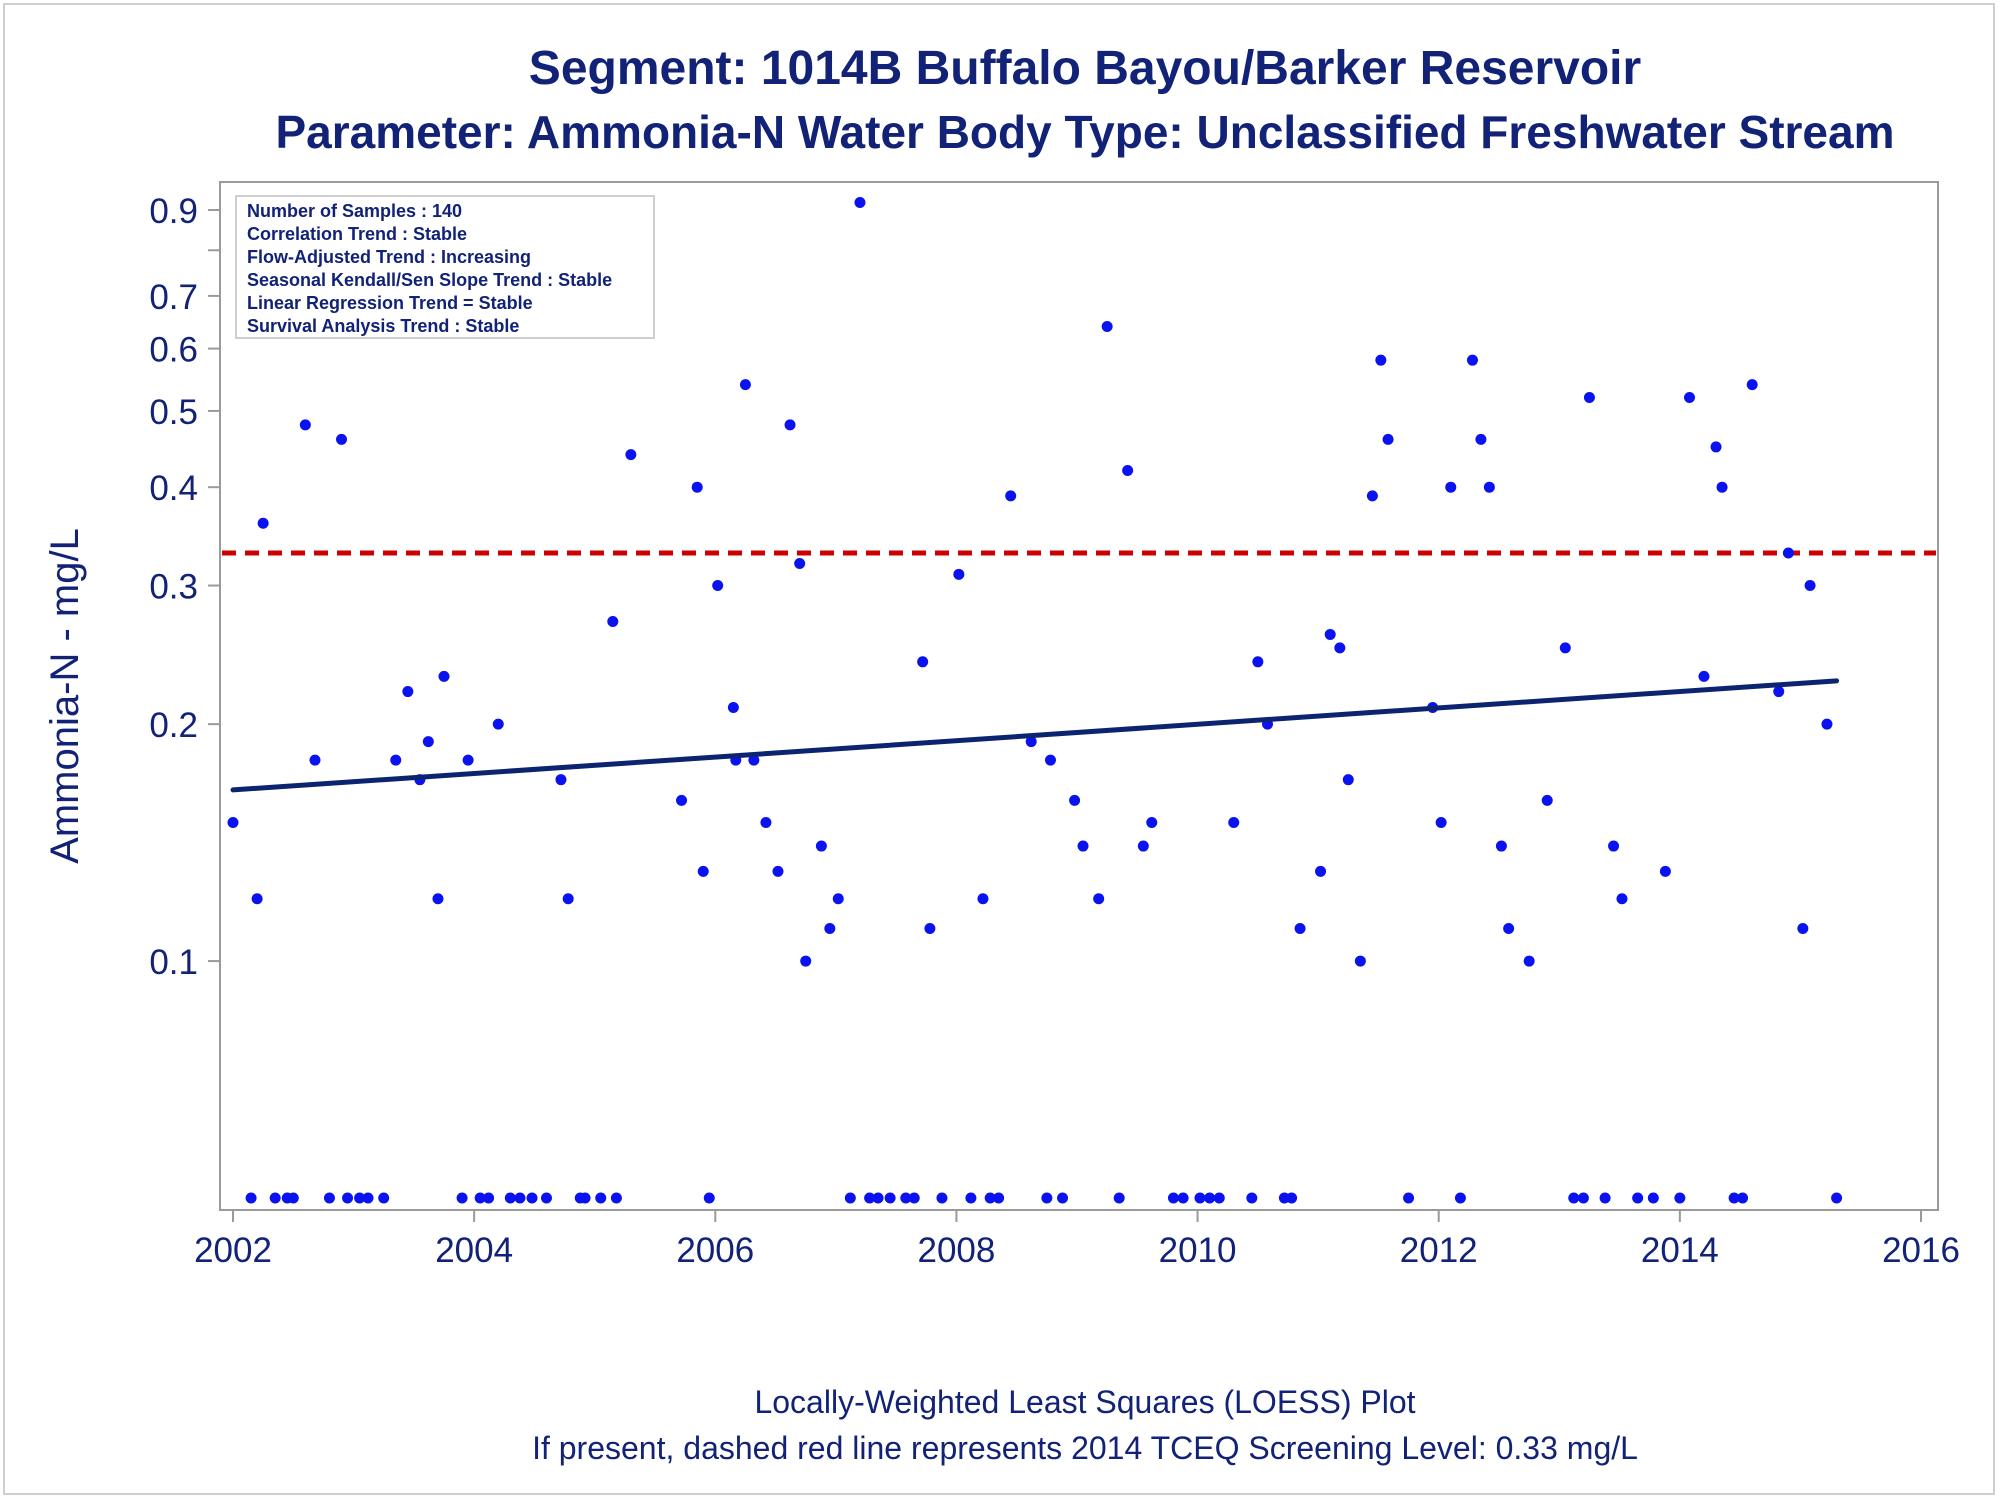 This screenshot has width=2000, height=1500. What do you see at coordinates (357, 234) in the screenshot?
I see `stats-line-correlation: Correlation Trend : Stable` at bounding box center [357, 234].